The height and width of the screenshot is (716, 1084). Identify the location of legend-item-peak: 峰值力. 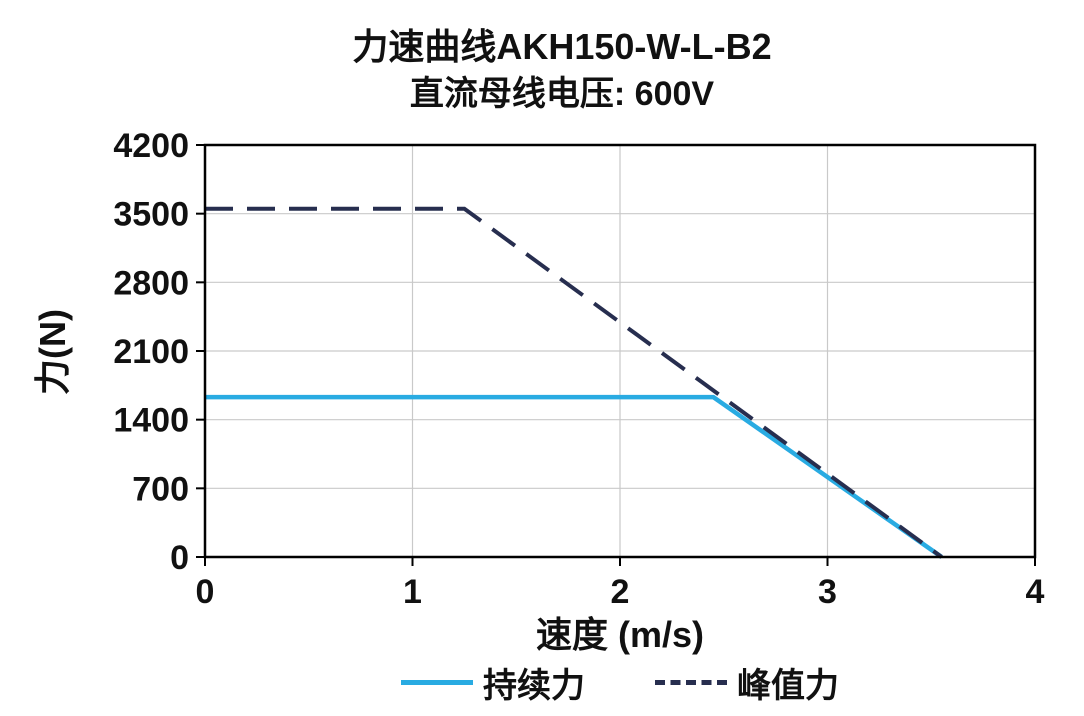
(747, 682).